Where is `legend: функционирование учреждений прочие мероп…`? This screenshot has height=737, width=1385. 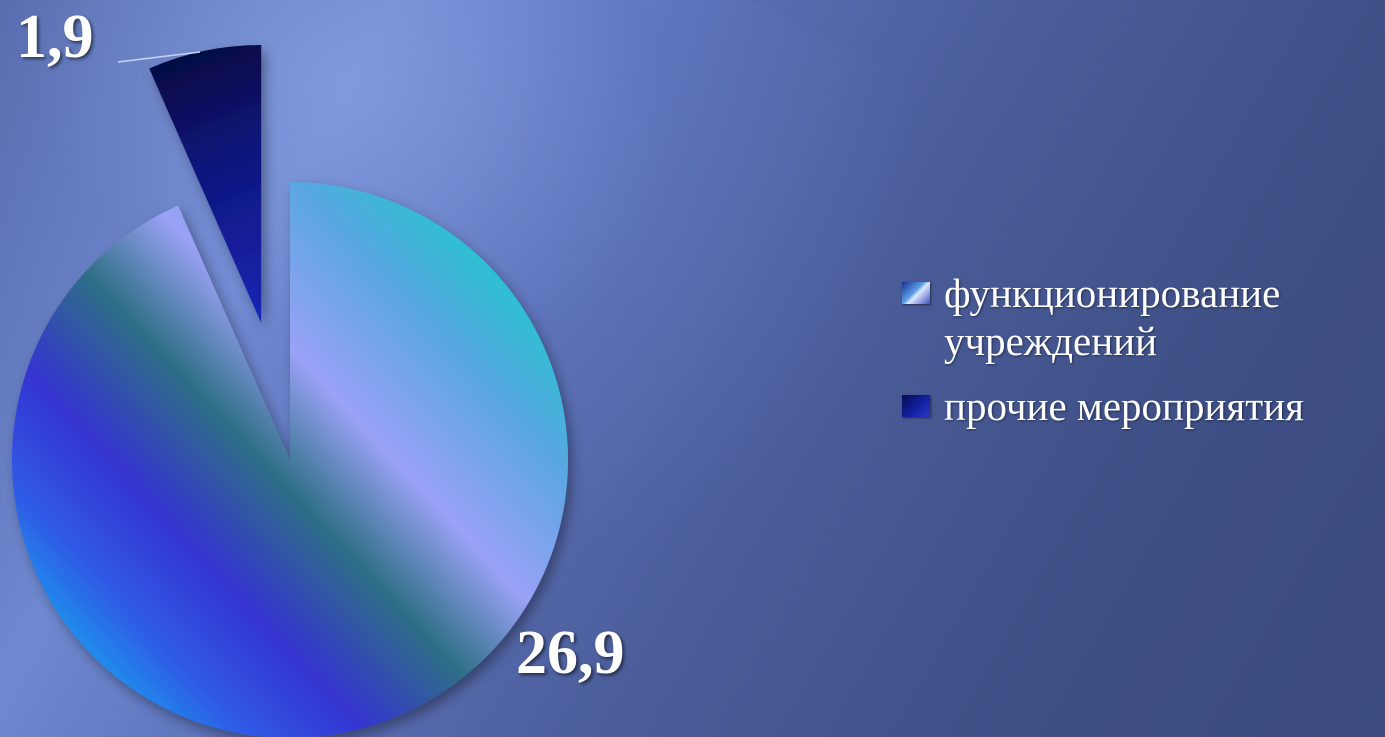 legend: функционирование учреждений прочие мероп… is located at coordinates (1137, 359).